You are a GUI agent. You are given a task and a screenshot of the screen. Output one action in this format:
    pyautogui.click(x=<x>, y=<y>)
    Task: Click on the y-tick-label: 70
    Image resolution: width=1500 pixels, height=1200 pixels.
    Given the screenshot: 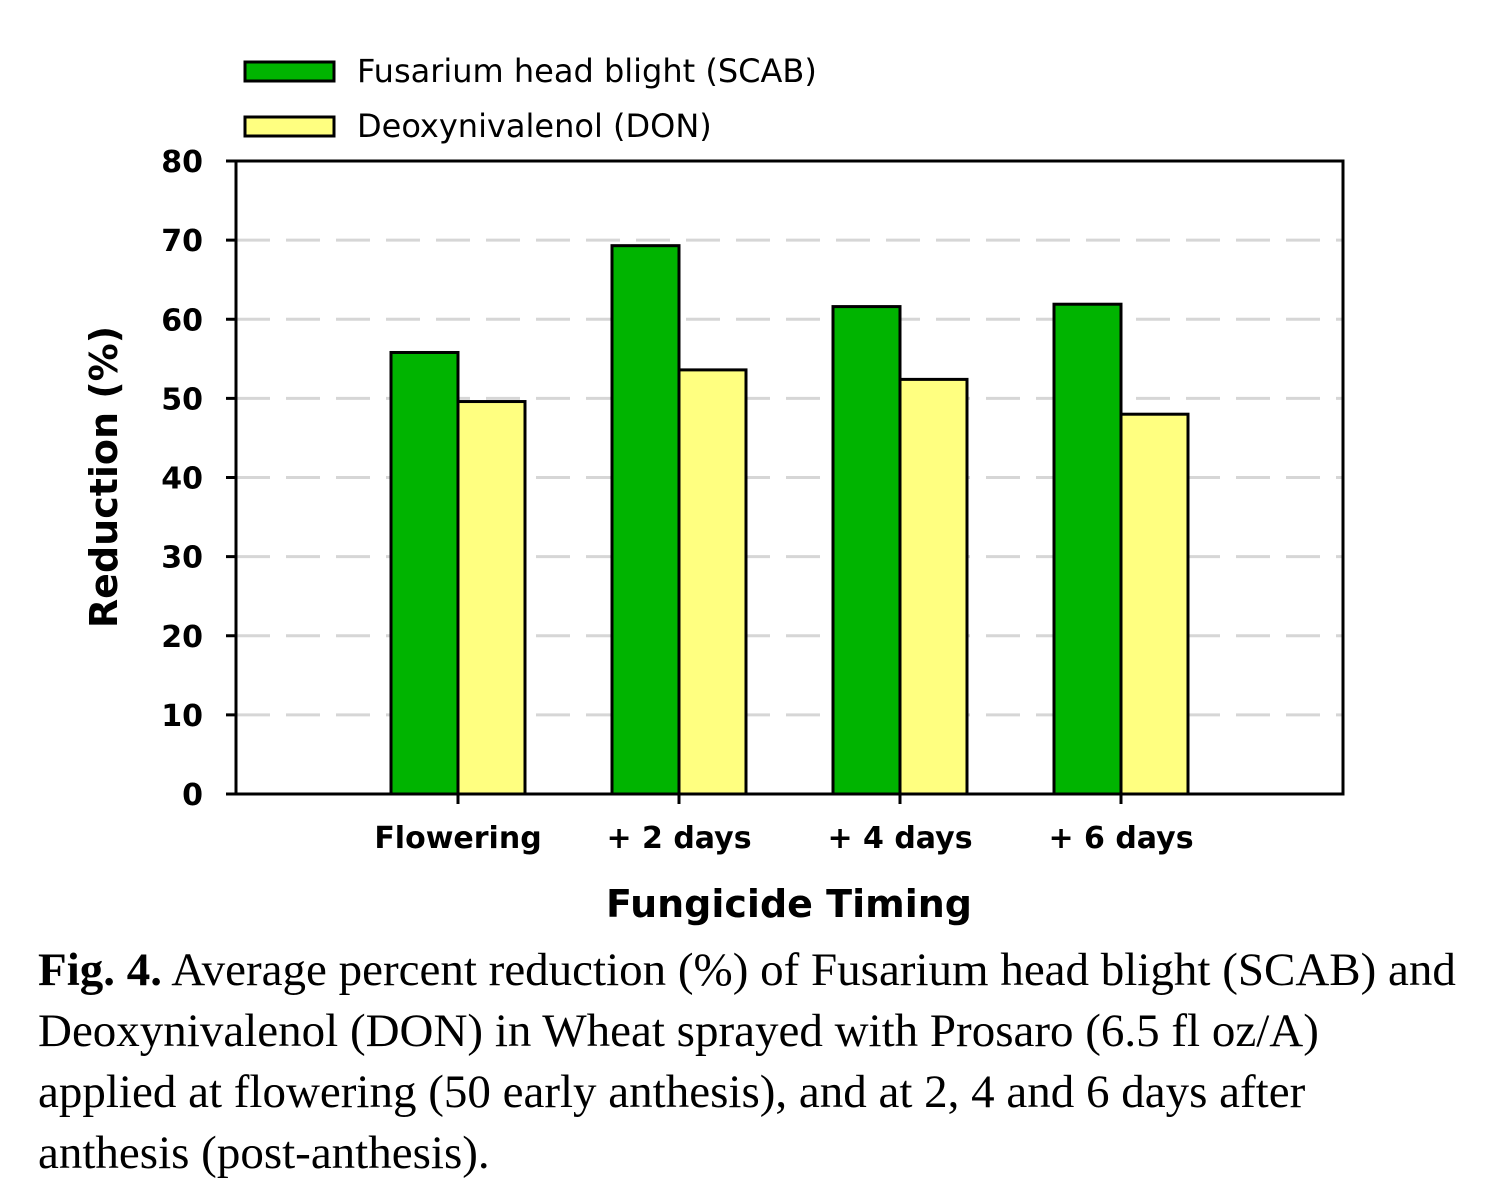 What is the action you would take?
    pyautogui.click(x=182, y=241)
    